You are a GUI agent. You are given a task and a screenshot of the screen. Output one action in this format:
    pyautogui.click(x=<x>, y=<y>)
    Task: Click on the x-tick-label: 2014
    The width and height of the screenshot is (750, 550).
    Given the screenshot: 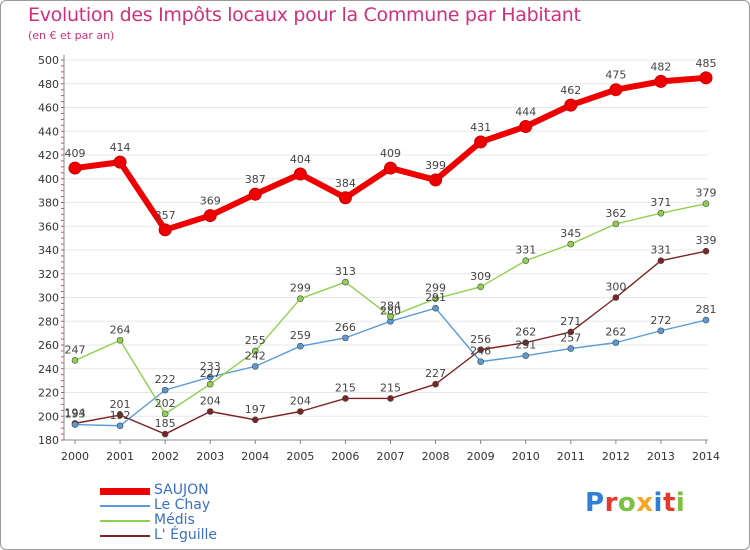 What is the action you would take?
    pyautogui.click(x=706, y=456)
    